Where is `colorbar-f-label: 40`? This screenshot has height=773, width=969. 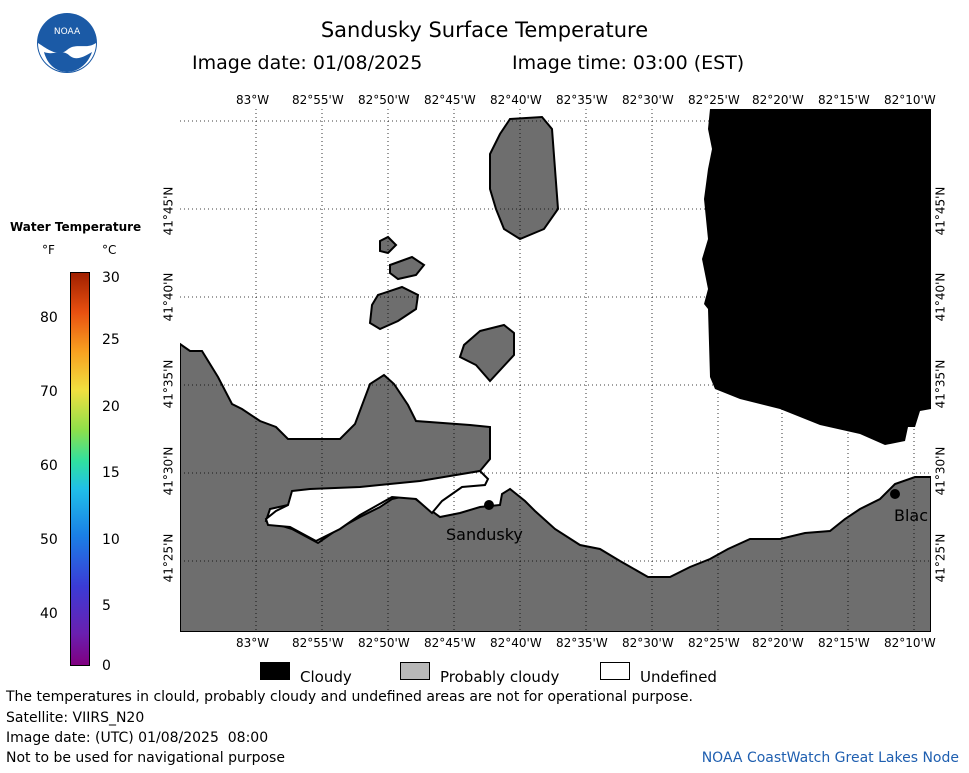 colorbar-f-label: 40 is located at coordinates (49, 614).